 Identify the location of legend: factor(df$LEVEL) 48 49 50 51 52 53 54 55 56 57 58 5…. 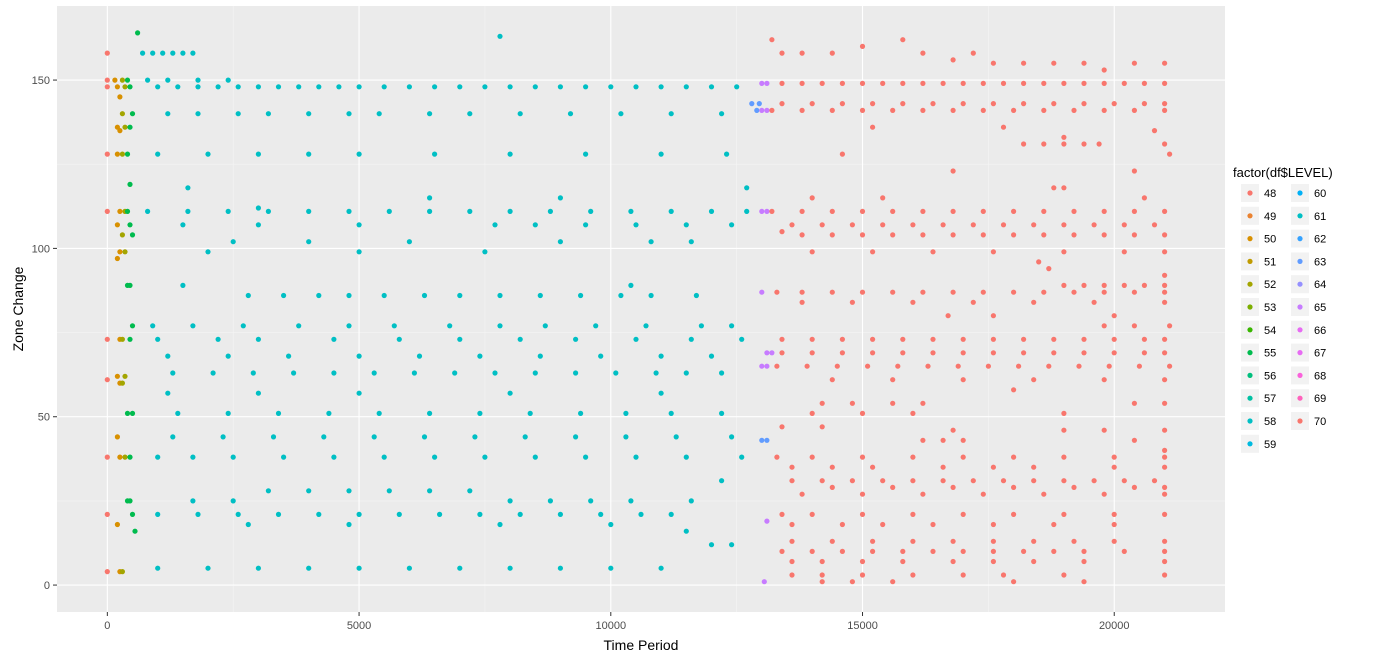
(1283, 309).